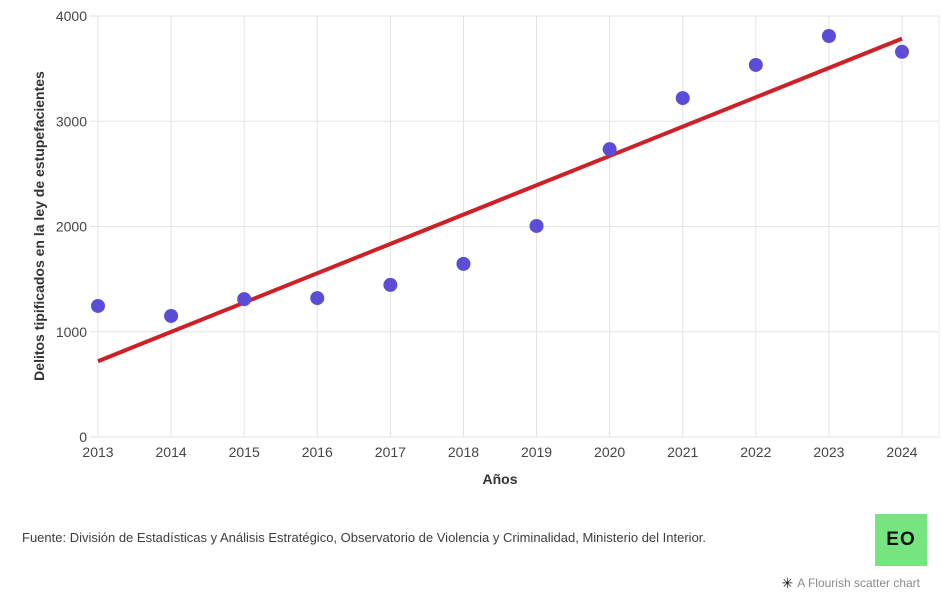 This screenshot has width=941, height=602. What do you see at coordinates (609, 452) in the screenshot?
I see `x-tick-label: 2020` at bounding box center [609, 452].